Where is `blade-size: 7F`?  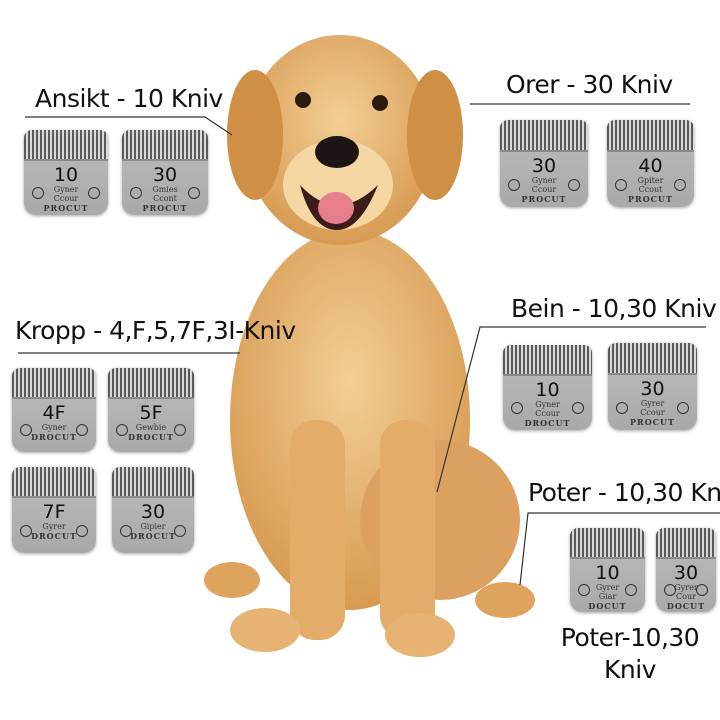
blade-size: 7F is located at coordinates (54, 512).